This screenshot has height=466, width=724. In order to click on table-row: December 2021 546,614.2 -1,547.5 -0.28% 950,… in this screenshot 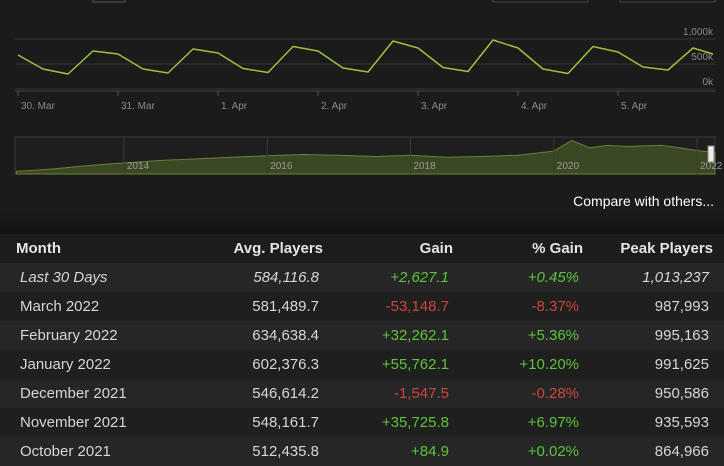, I will do `click(362, 393)`.